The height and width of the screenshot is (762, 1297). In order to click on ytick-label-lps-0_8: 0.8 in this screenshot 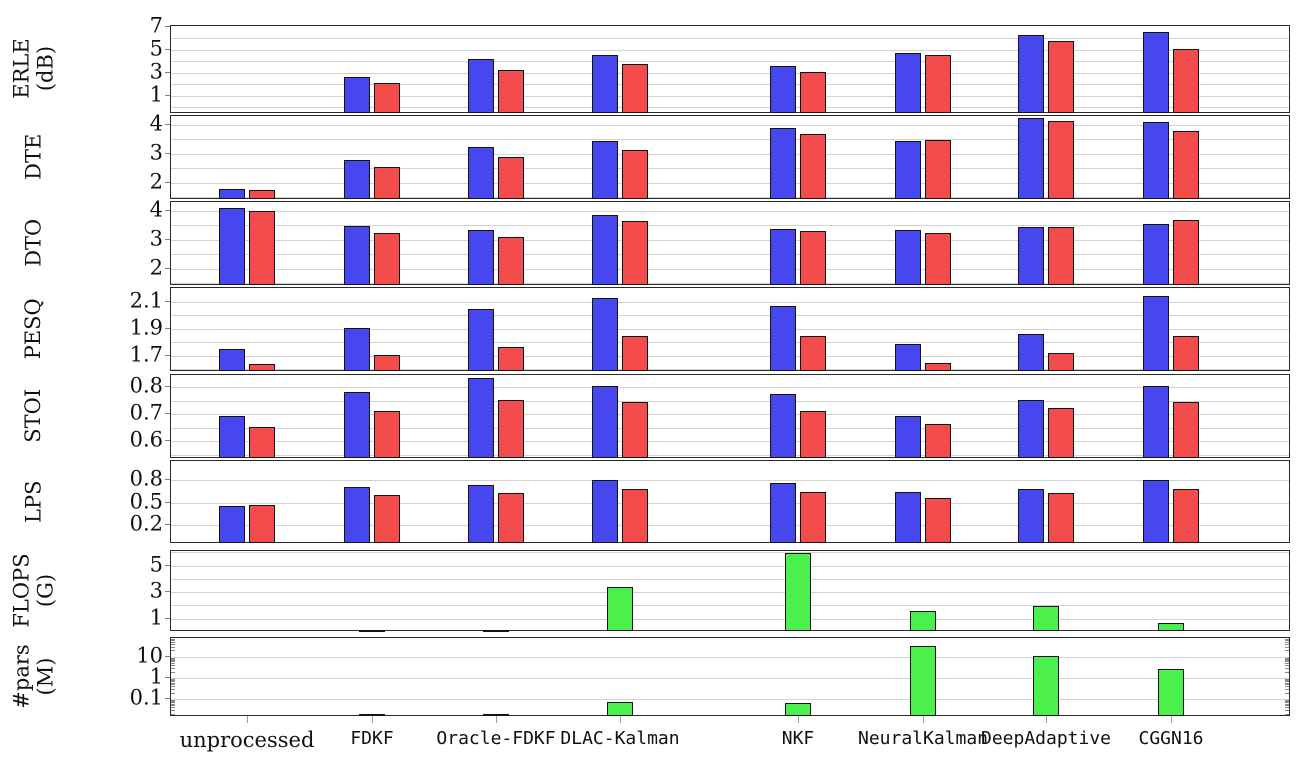, I will do `click(146, 478)`.